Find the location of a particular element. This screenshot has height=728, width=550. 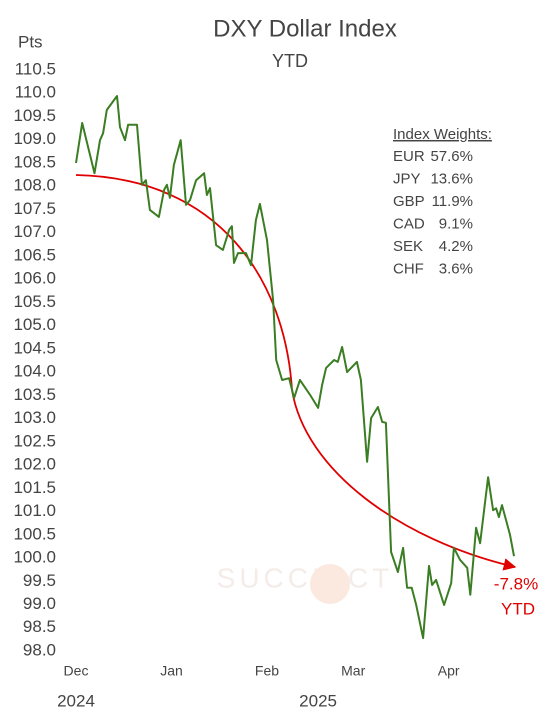

watermark-logo is located at coordinates (330, 584).